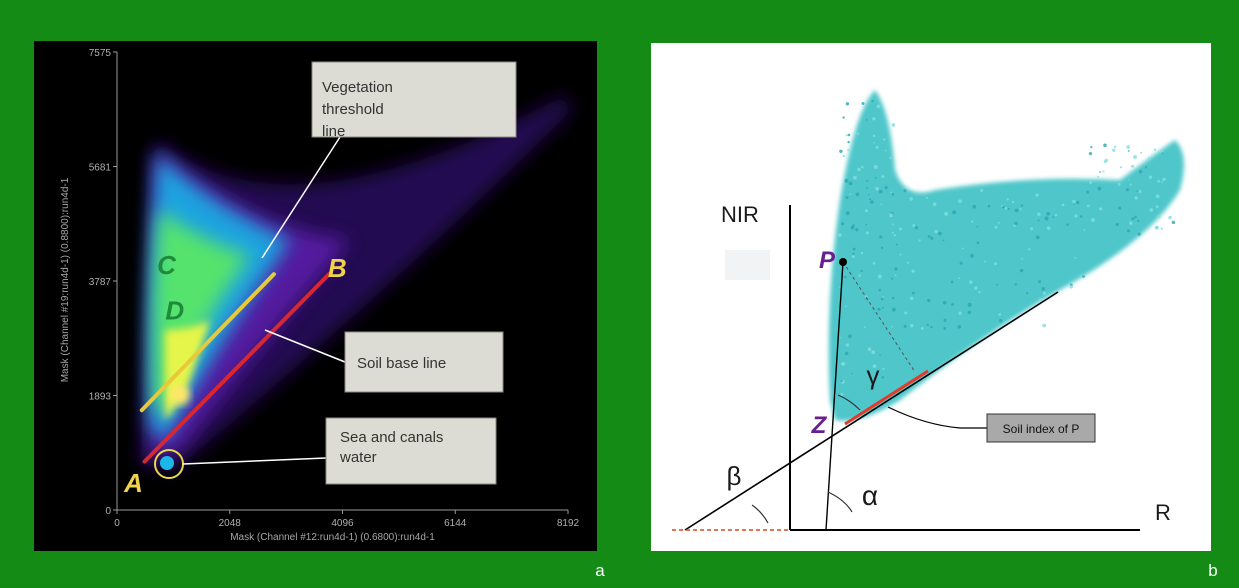 The height and width of the screenshot is (588, 1239). What do you see at coordinates (337, 268) in the screenshot?
I see `point-label-b: B` at bounding box center [337, 268].